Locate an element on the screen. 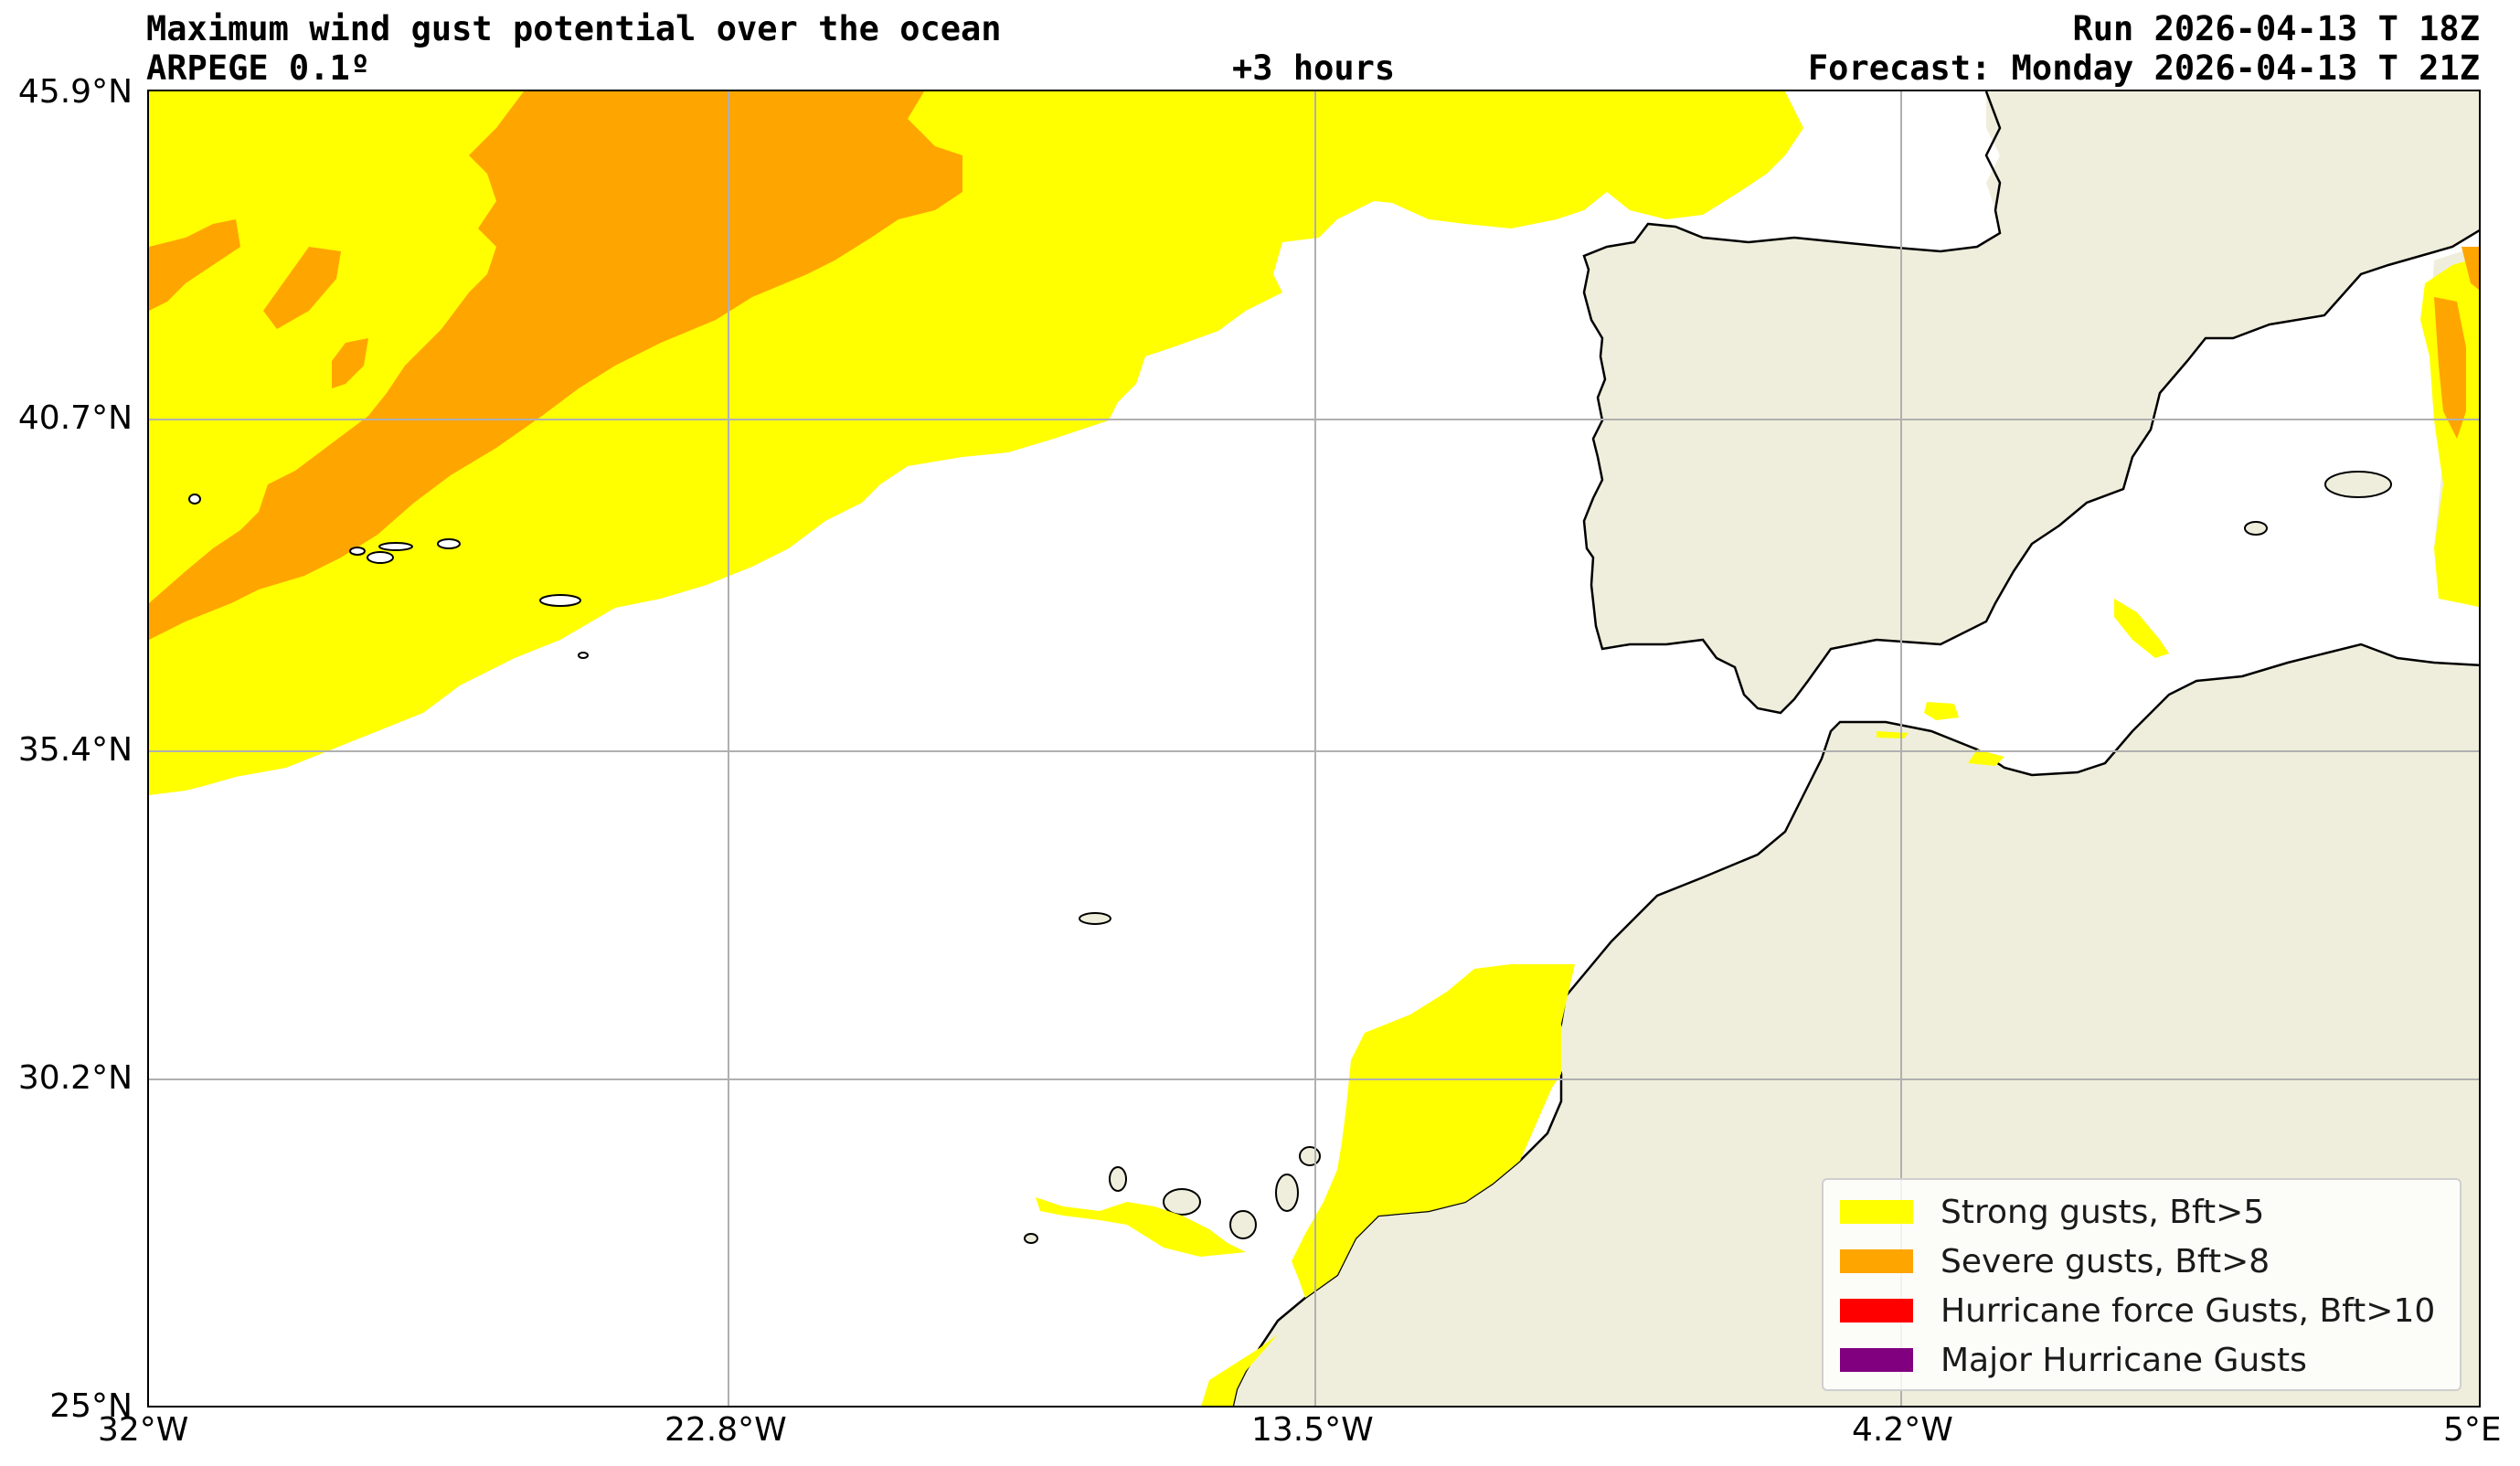 The width and height of the screenshot is (2520, 1466). legend-item-severe: Severe gusts, Bft>8 is located at coordinates (2055, 1261).